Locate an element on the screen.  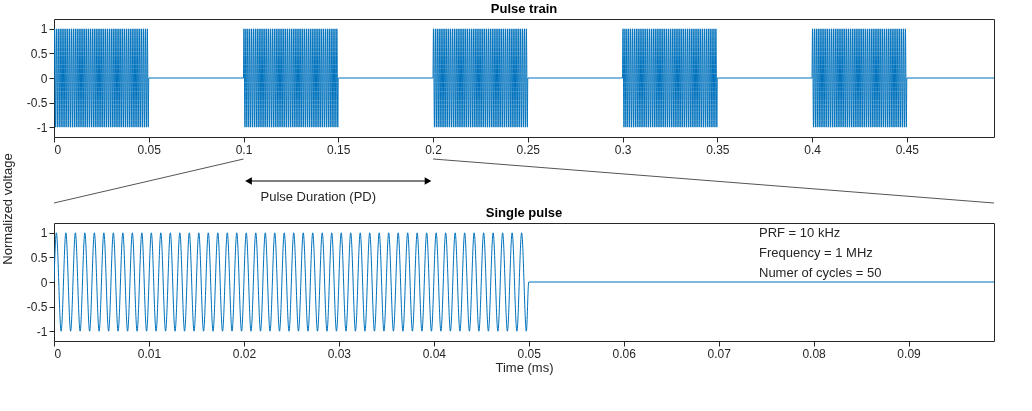
x-tick-label: 0.02 is located at coordinates (244, 353).